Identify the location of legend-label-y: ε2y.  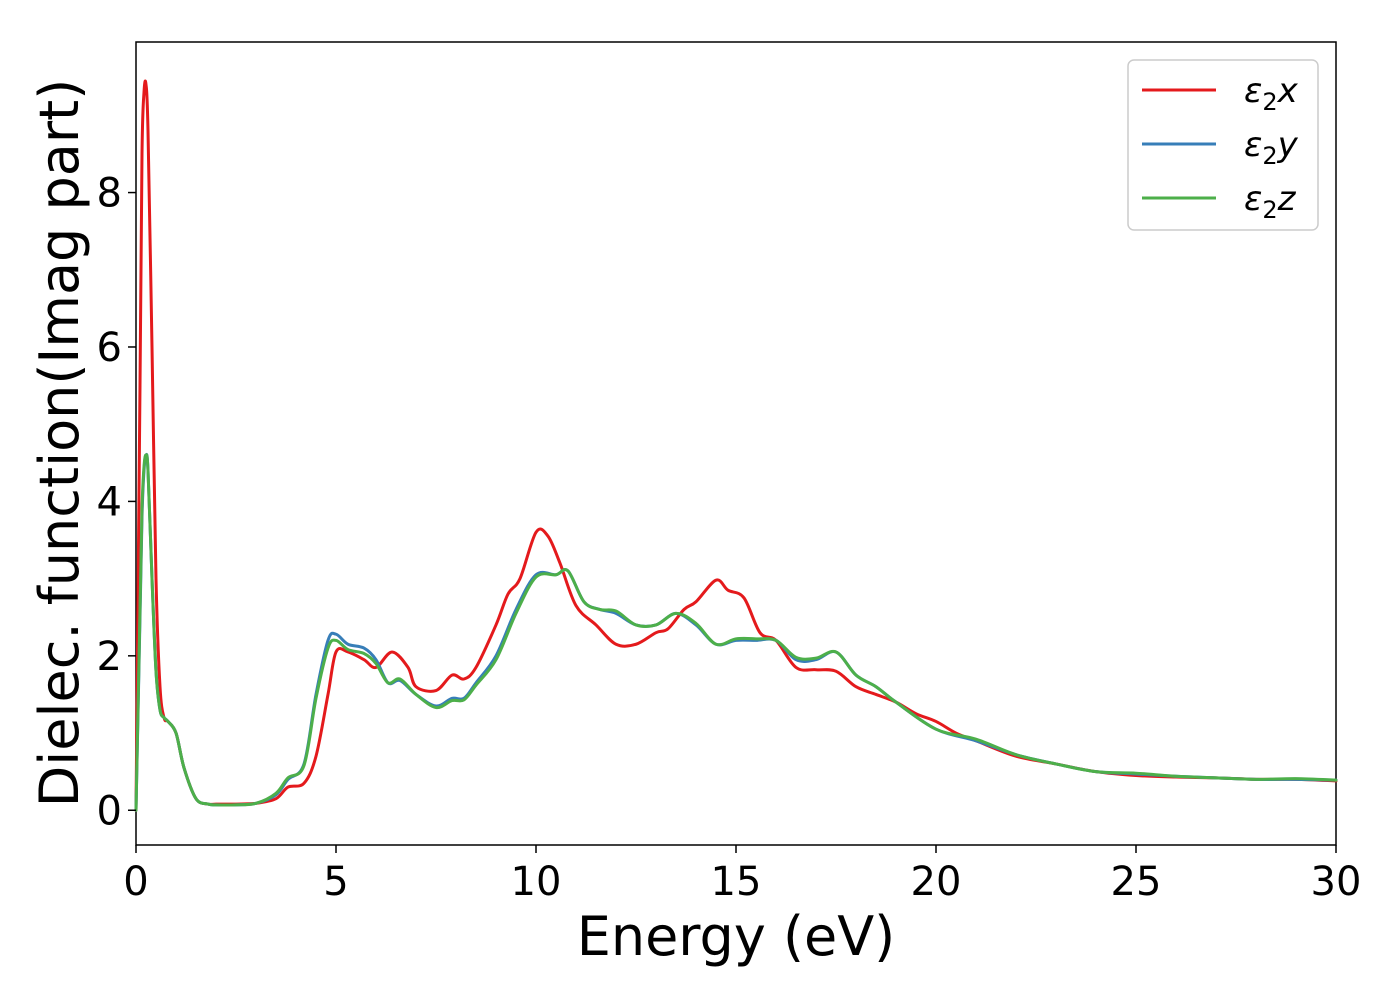
(1271, 147).